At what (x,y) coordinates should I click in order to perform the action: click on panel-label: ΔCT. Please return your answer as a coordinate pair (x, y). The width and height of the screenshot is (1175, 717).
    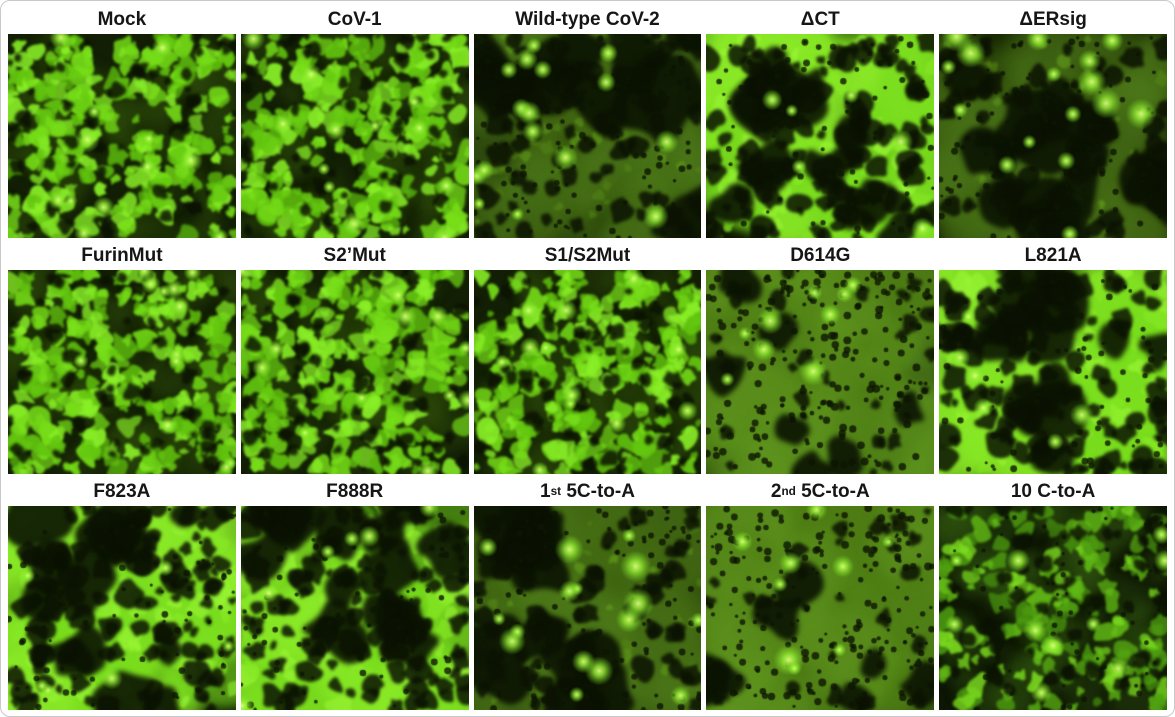
    Looking at the image, I should click on (820, 20).